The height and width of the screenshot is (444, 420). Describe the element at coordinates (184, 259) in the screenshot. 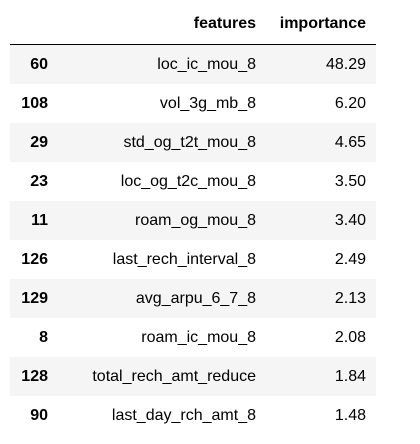

I see `feature-cell: last_rech_interval_8` at that location.